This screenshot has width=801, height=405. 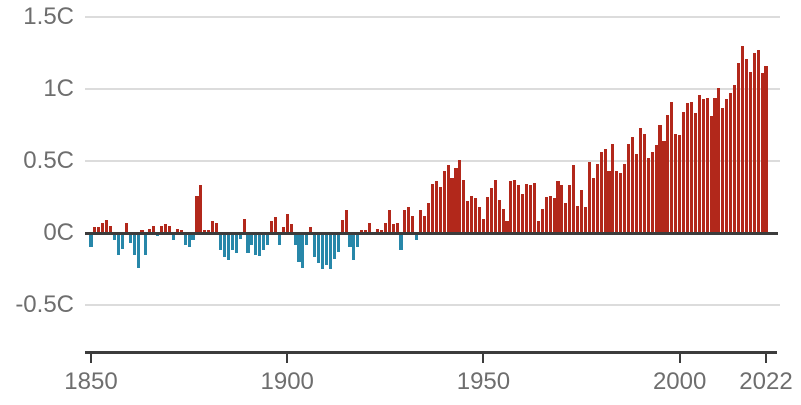 I want to click on x-tick-label: 1950, so click(x=483, y=381).